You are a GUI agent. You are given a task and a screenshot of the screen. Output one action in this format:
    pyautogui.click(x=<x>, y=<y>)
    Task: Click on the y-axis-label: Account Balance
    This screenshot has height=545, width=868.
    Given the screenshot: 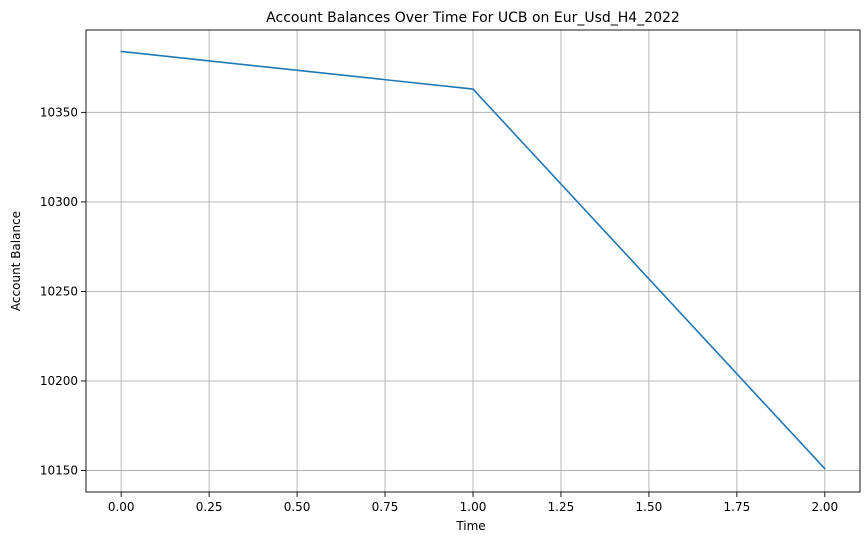 What is the action you would take?
    pyautogui.click(x=16, y=261)
    